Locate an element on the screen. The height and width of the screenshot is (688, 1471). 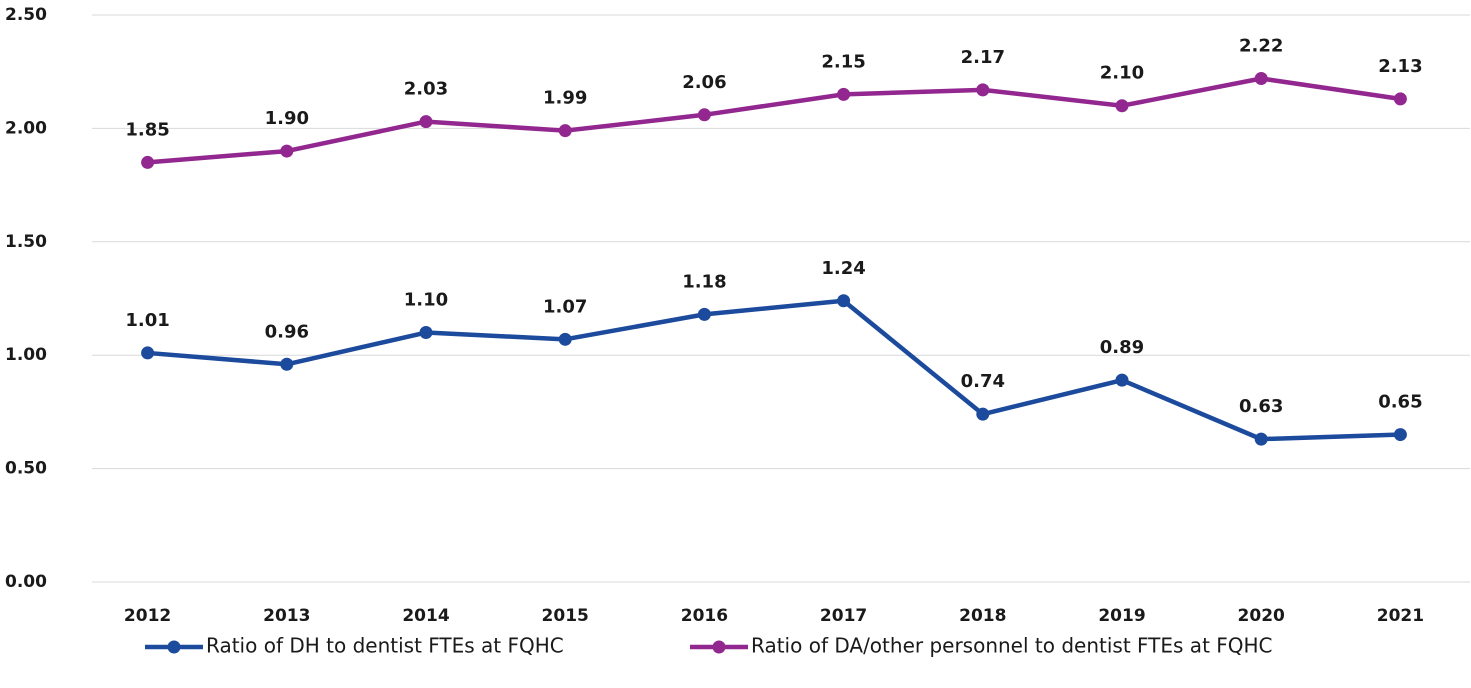
x-tick-label: 2020 is located at coordinates (1261, 616).